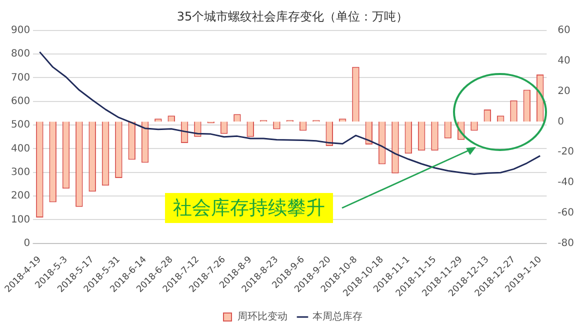  Describe the element at coordinates (564, 60) in the screenshot. I see `y2-tick-label: 40` at that location.